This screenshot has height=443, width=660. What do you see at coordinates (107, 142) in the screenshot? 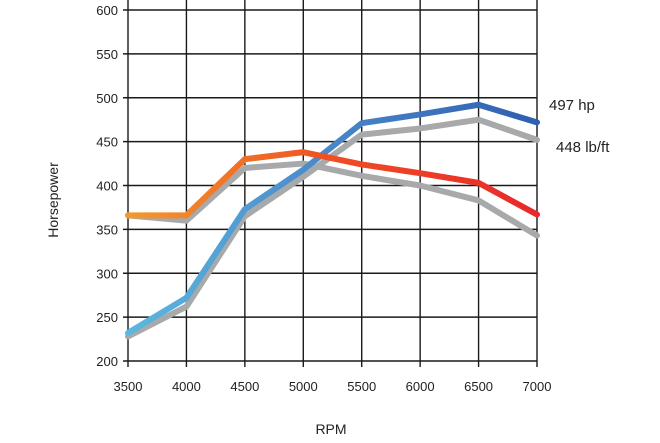
I see `y-tick-label: 450` at bounding box center [107, 142].